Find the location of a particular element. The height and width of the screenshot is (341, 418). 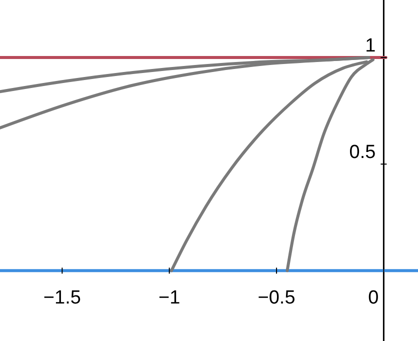

x-tick-label: −1.5 is located at coordinates (62, 298).